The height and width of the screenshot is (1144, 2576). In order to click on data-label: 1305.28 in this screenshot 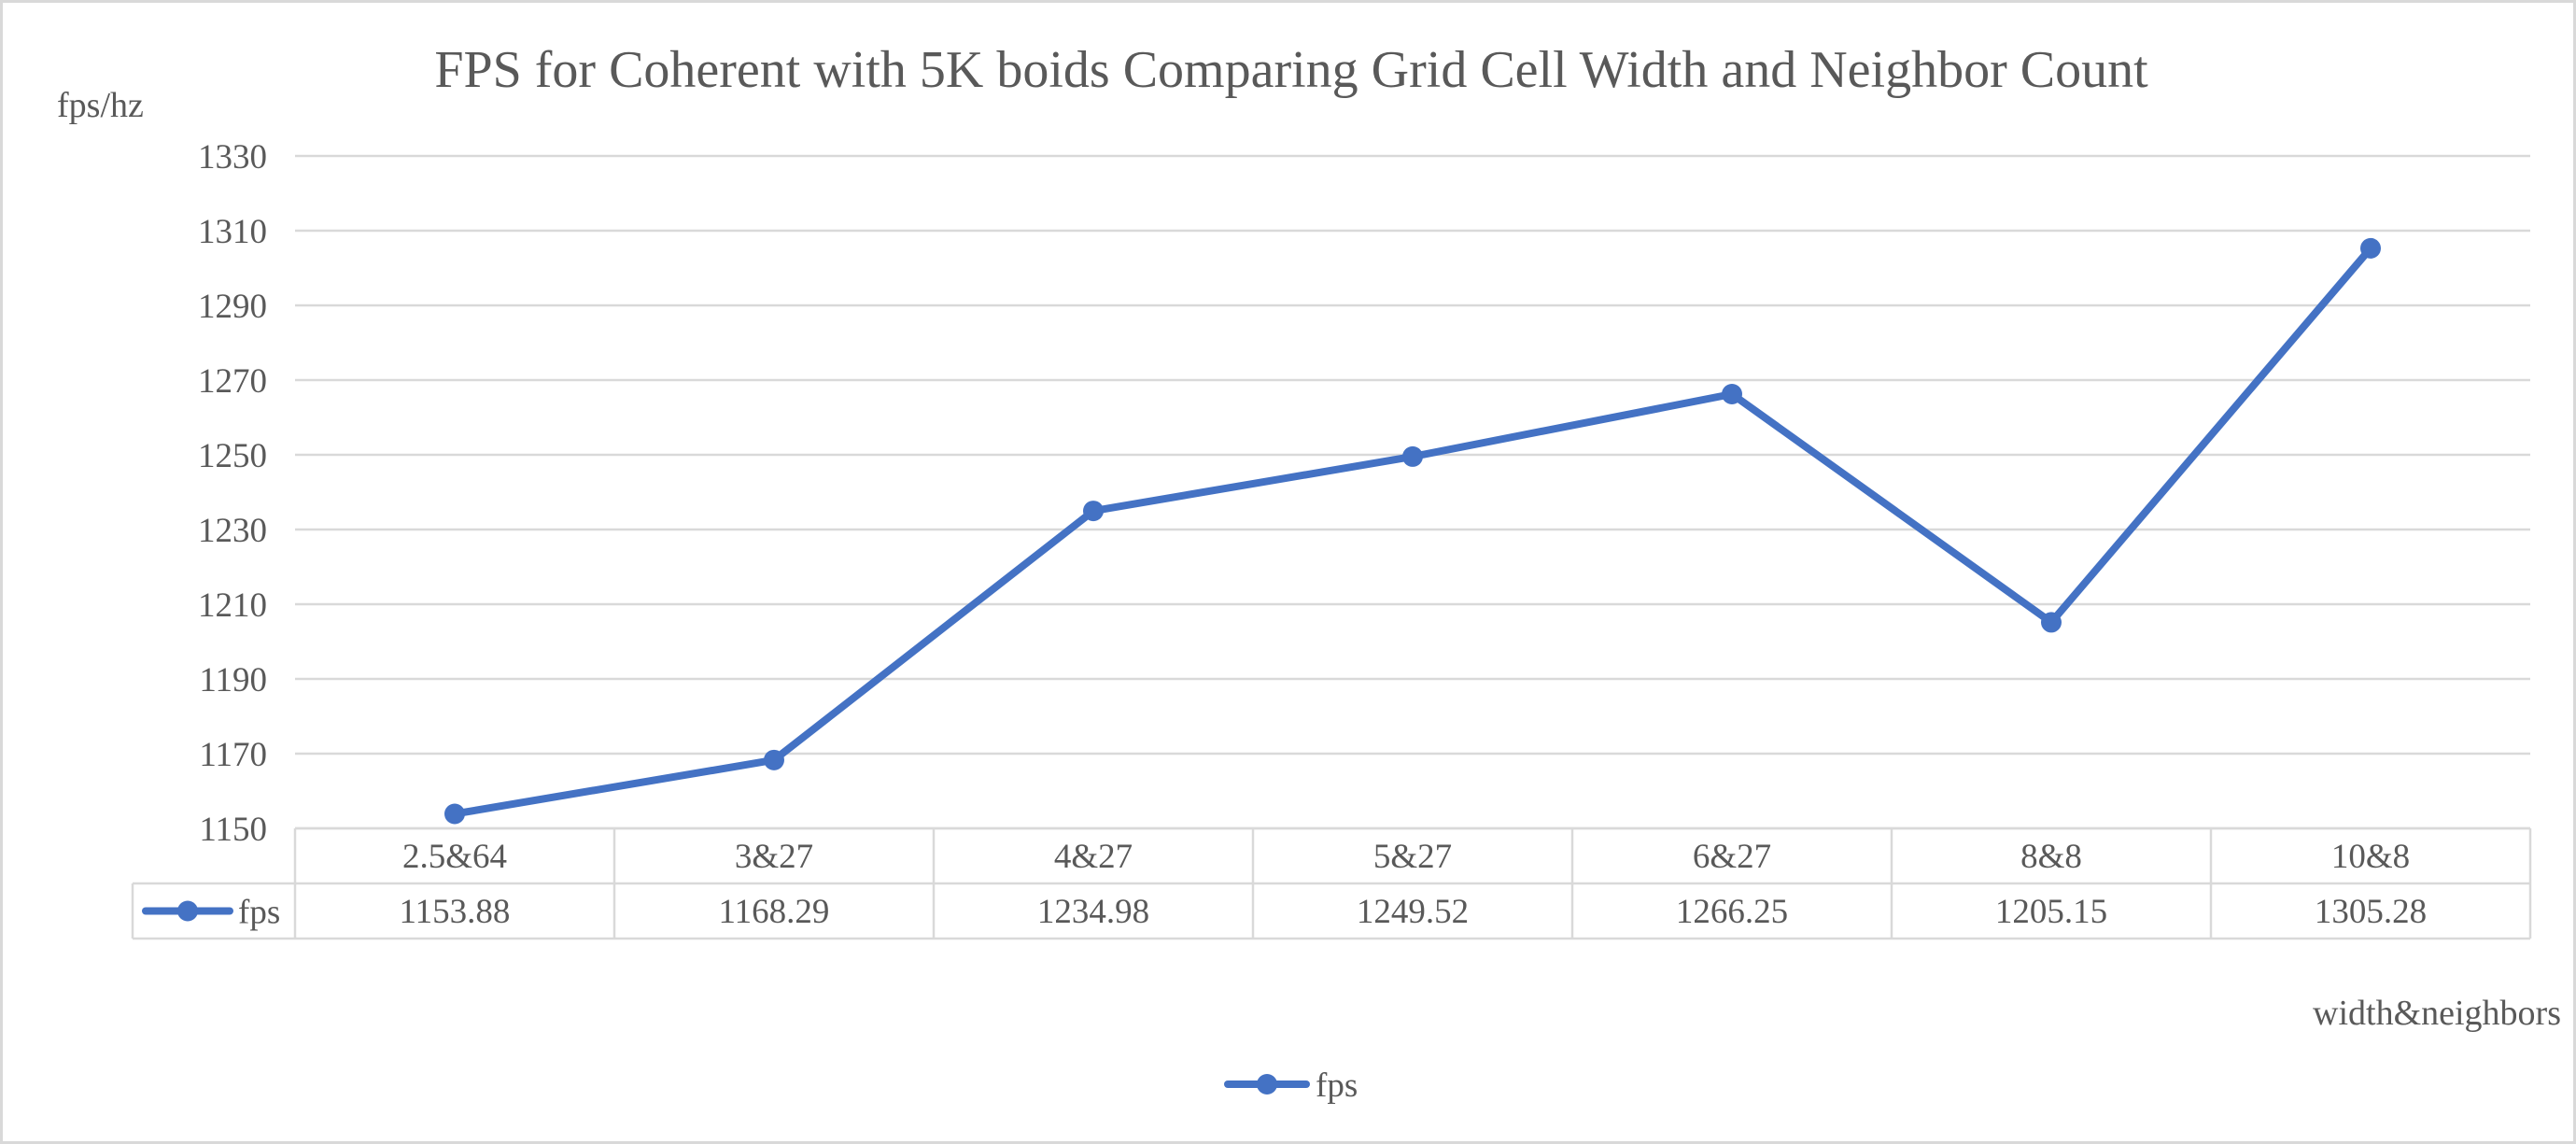, I will do `click(2371, 912)`.